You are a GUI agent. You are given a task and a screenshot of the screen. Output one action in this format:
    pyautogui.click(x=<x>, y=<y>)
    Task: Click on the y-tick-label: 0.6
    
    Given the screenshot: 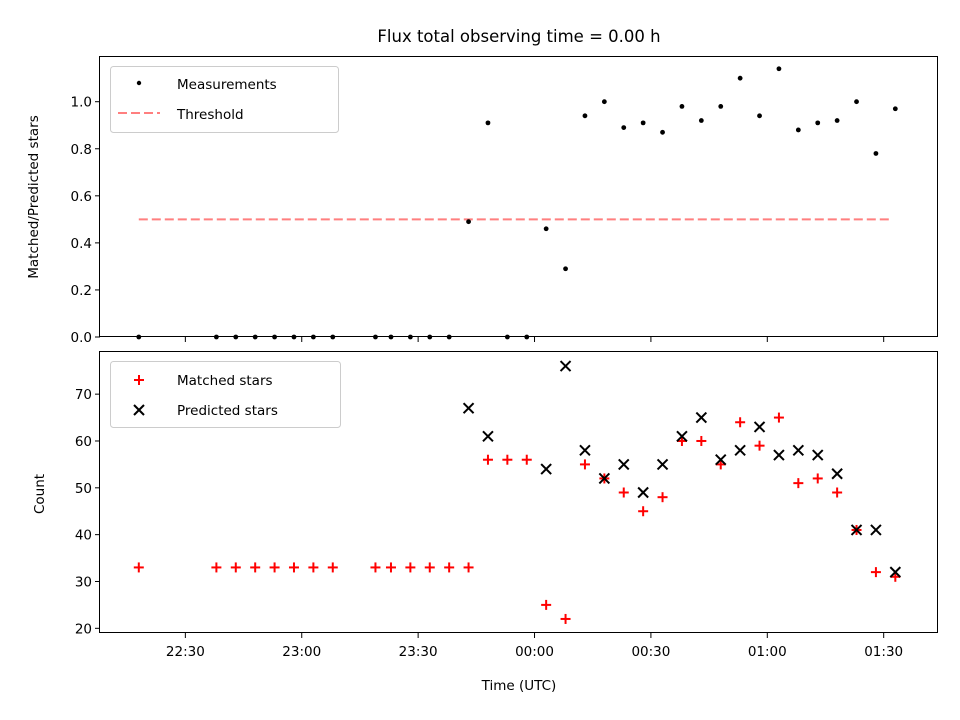 What is the action you would take?
    pyautogui.click(x=81, y=197)
    